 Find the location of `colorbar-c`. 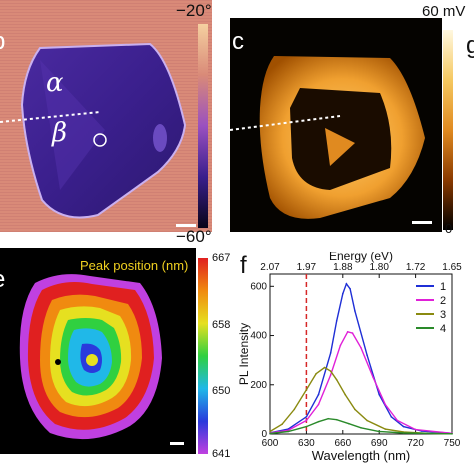

colorbar-c is located at coordinates (448, 130).